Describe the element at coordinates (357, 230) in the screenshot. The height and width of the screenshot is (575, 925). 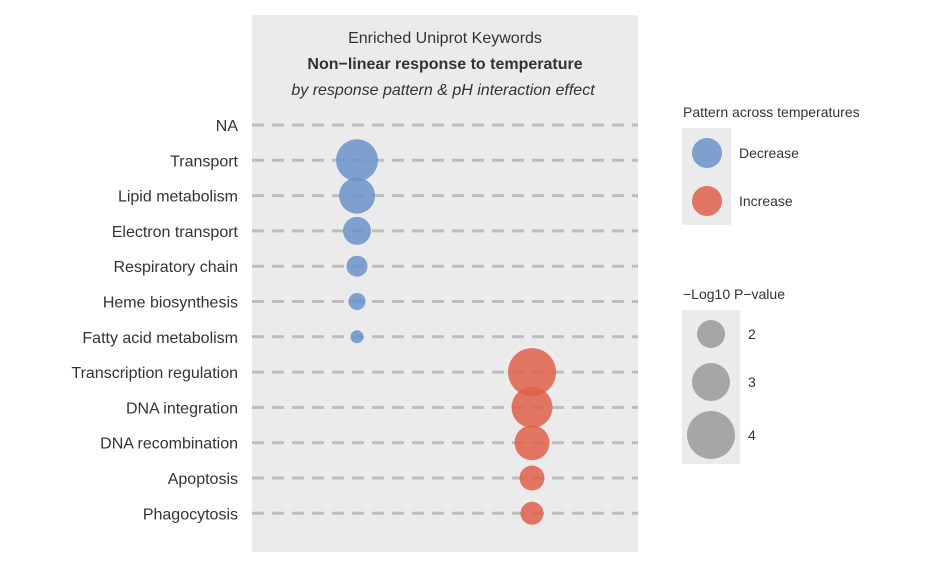
I see `point-decrease-electron-transport` at that location.